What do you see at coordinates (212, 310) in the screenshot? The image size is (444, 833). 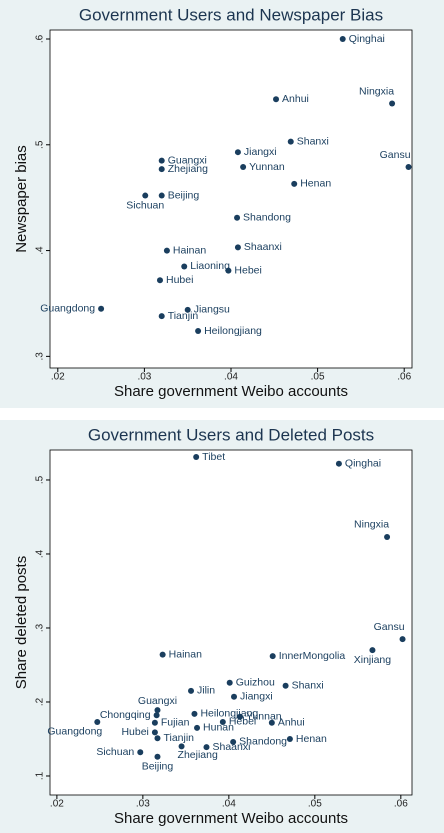 I see `point-label: Jiangsu` at bounding box center [212, 310].